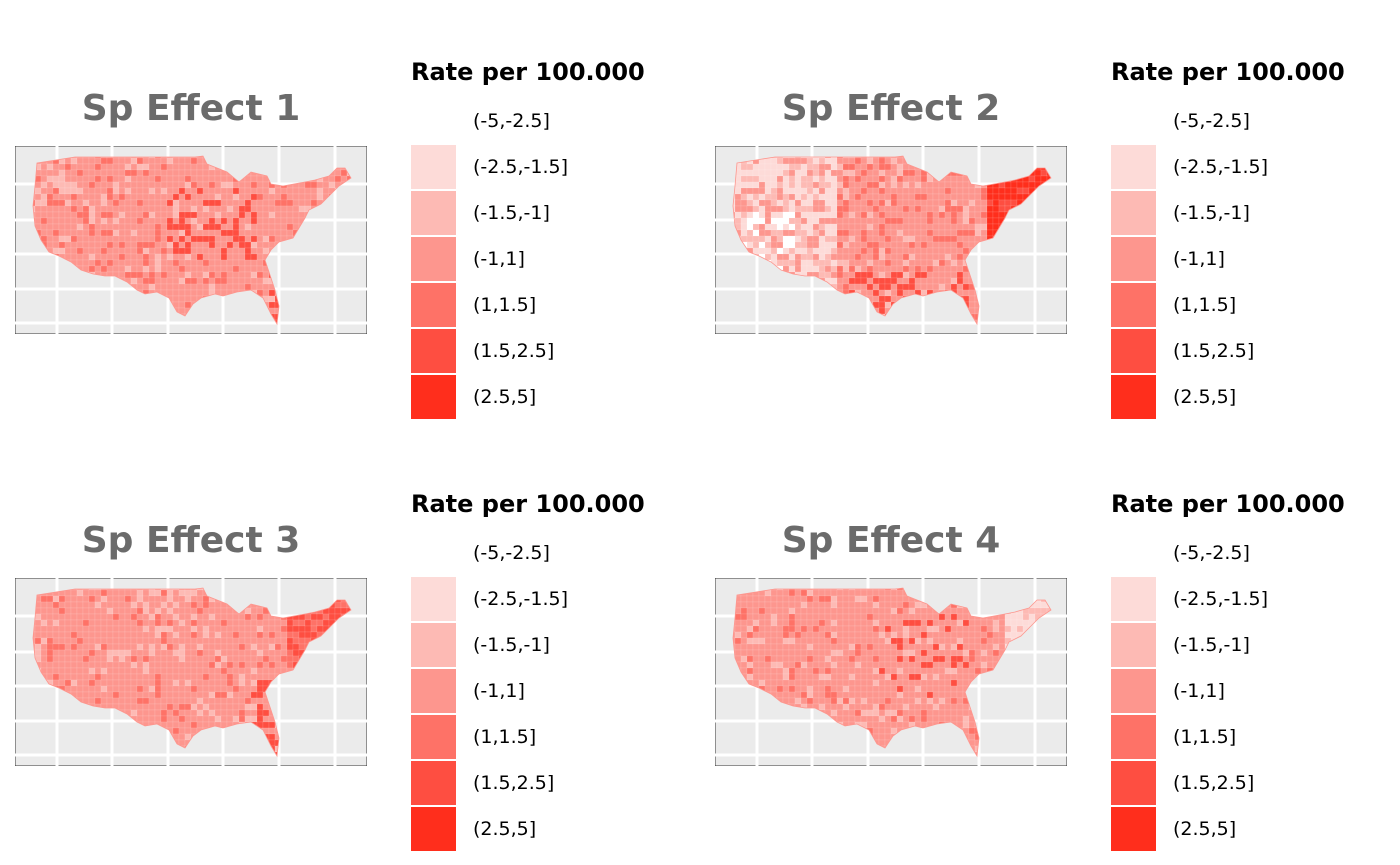 Image resolution: width=1400 pixels, height=865 pixels. I want to click on map-title: Sp Effect 2, so click(891, 108).